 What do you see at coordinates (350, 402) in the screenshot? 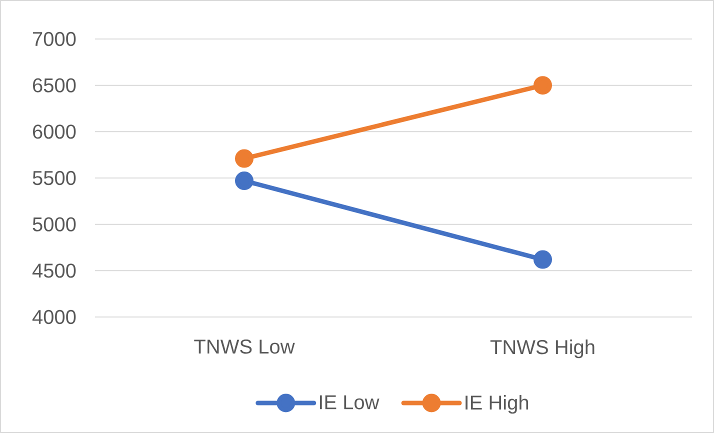
I see `legend-label: IE Low` at bounding box center [350, 402].